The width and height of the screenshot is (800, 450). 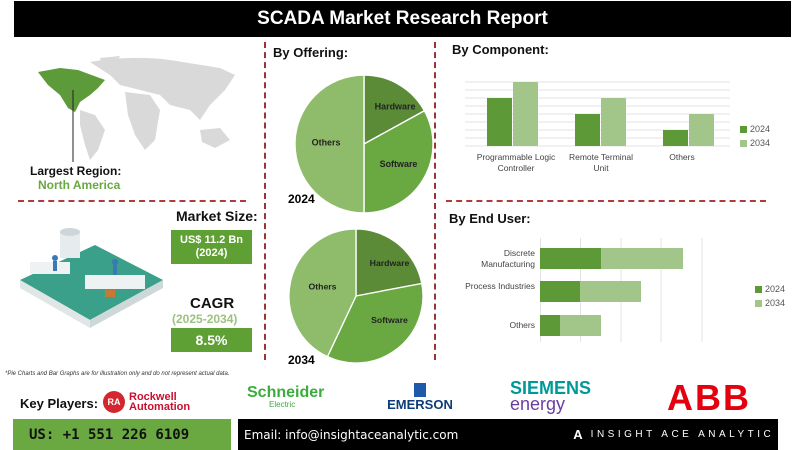 I want to click on end-user-legend: 2024 2034, so click(x=770, y=296).